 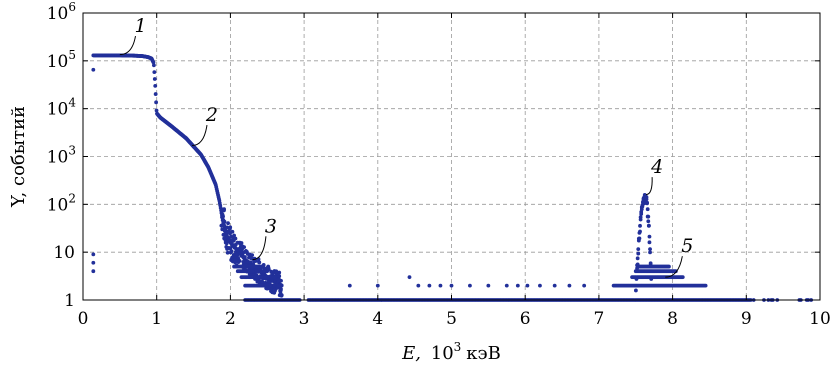 I want to click on annotation-3: 3, so click(x=264, y=238).